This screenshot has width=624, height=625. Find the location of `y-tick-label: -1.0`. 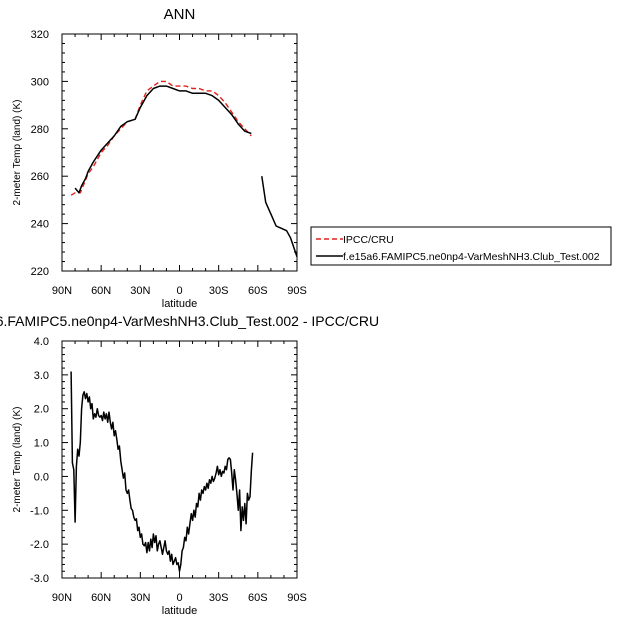

y-tick-label: -1.0 is located at coordinates (39, 511).